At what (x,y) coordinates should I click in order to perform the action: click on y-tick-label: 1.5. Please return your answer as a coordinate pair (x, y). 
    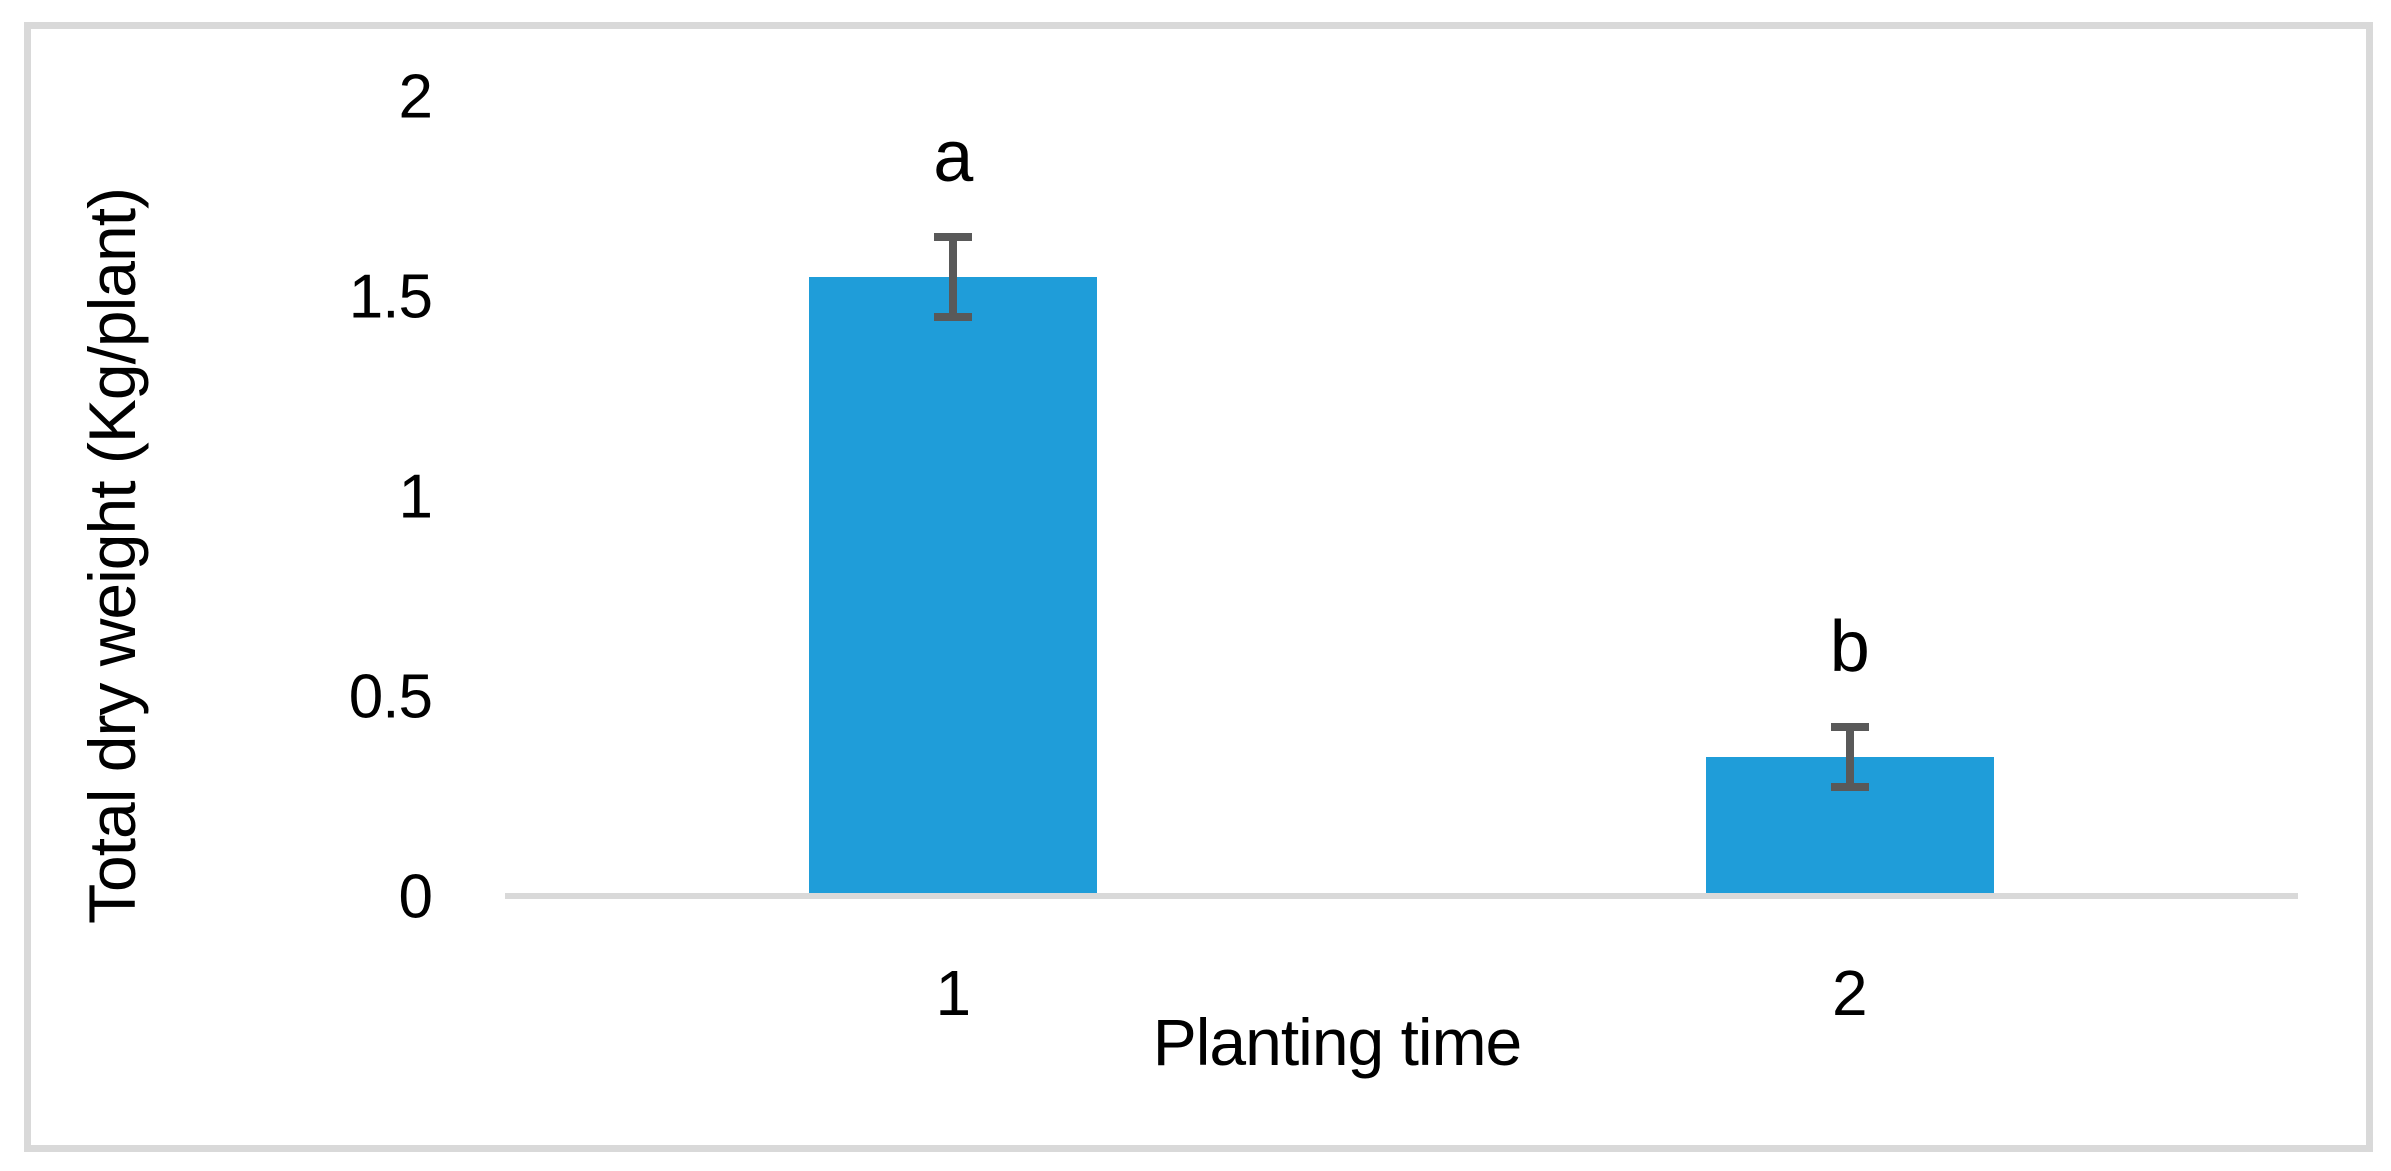
    Looking at the image, I should click on (390, 297).